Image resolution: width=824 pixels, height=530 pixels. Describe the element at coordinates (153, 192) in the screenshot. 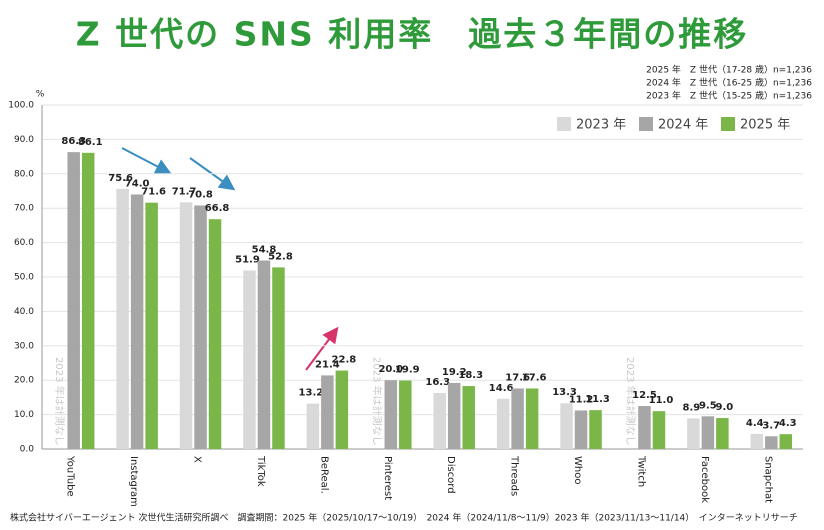

I see `value-label: 71.6` at that location.